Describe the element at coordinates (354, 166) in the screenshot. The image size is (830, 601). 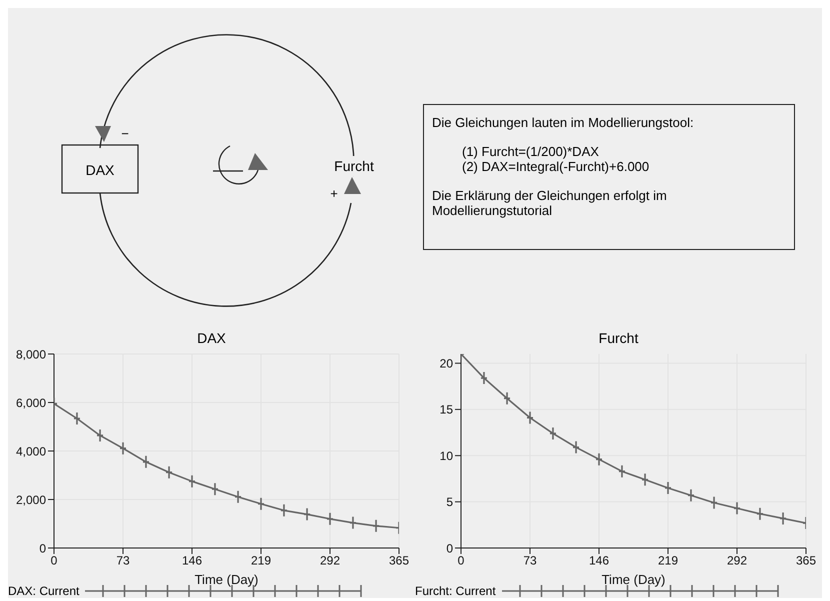
I see `text: Furcht` at that location.